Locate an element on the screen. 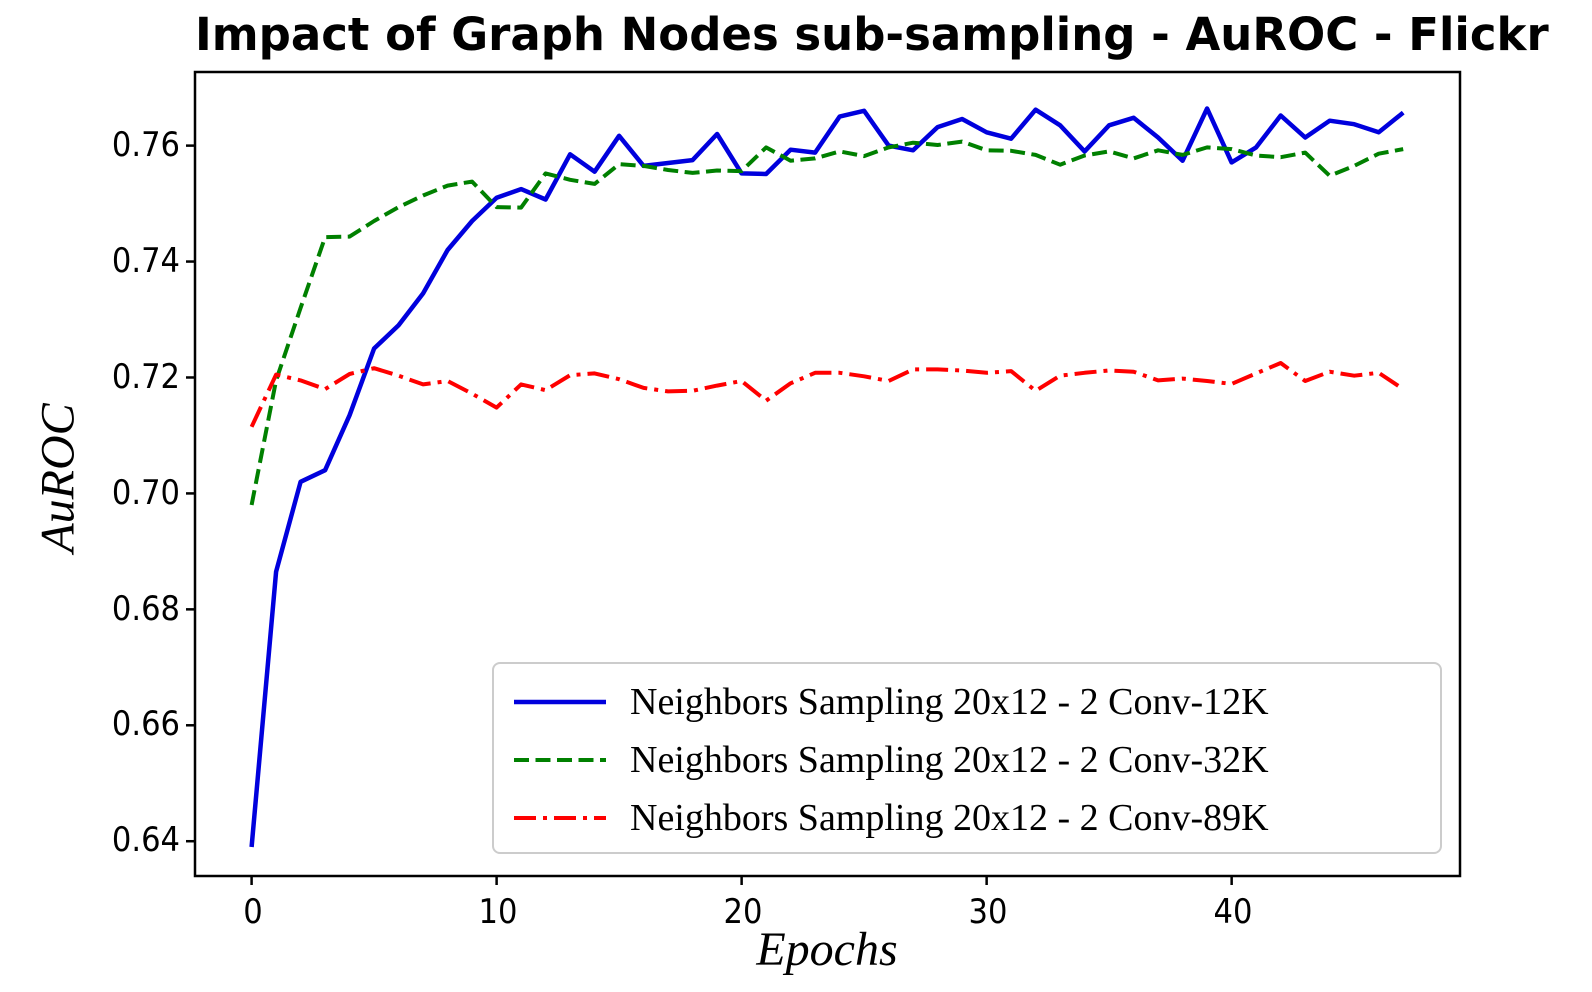 The image size is (1592, 992). legend-line-sample-solid-icon is located at coordinates (560, 702).